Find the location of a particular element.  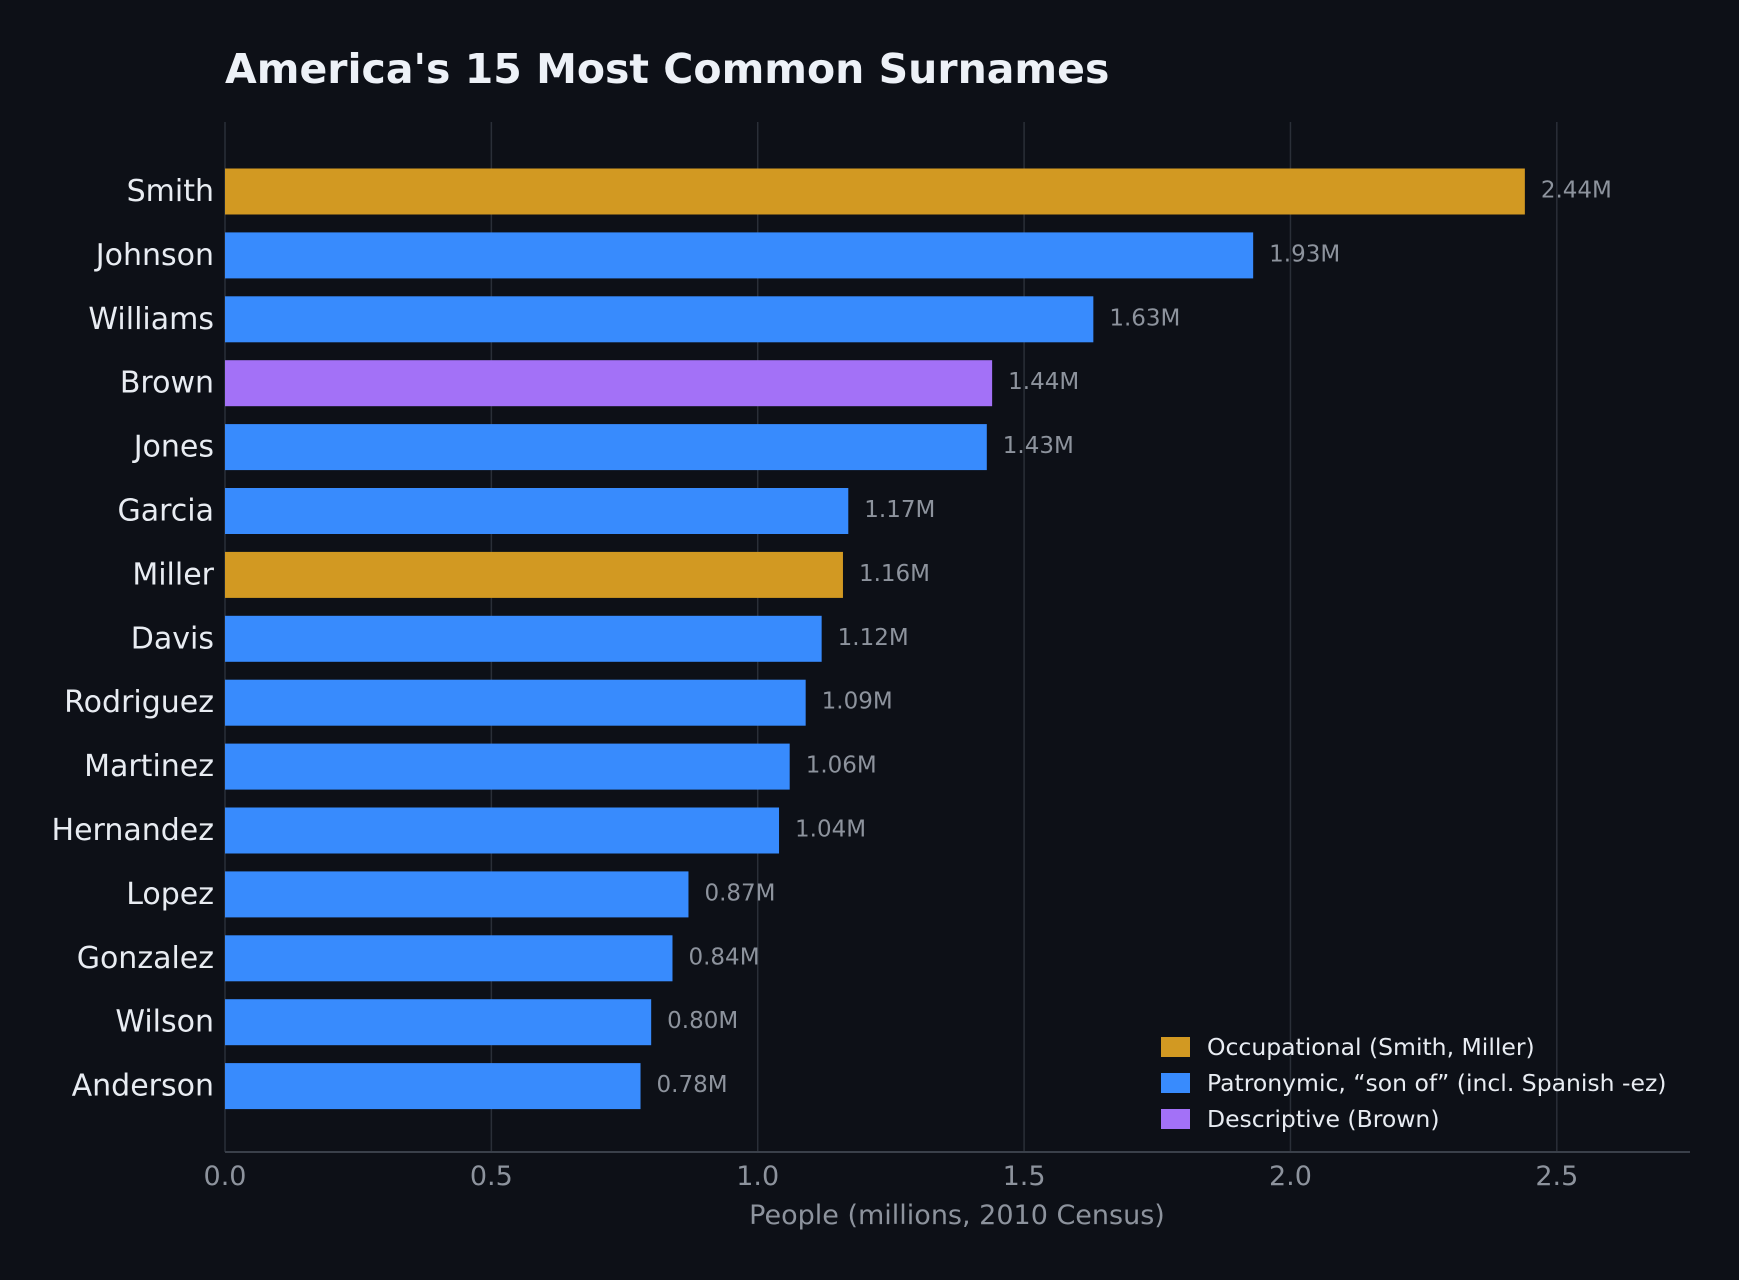

category-label-williams: Williams is located at coordinates (151, 319).